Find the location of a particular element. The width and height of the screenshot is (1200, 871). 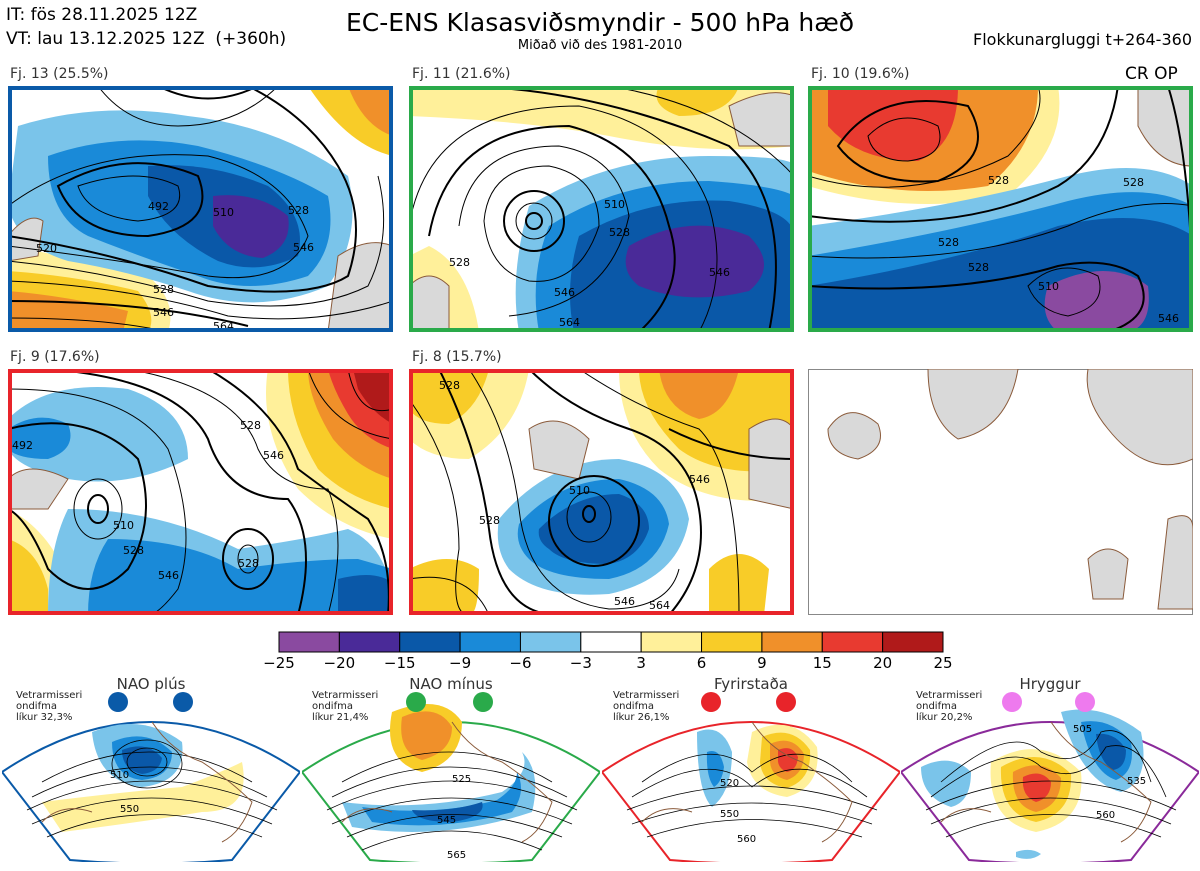

regime-fyrirstada: 520 550 560 is located at coordinates (751, 791).